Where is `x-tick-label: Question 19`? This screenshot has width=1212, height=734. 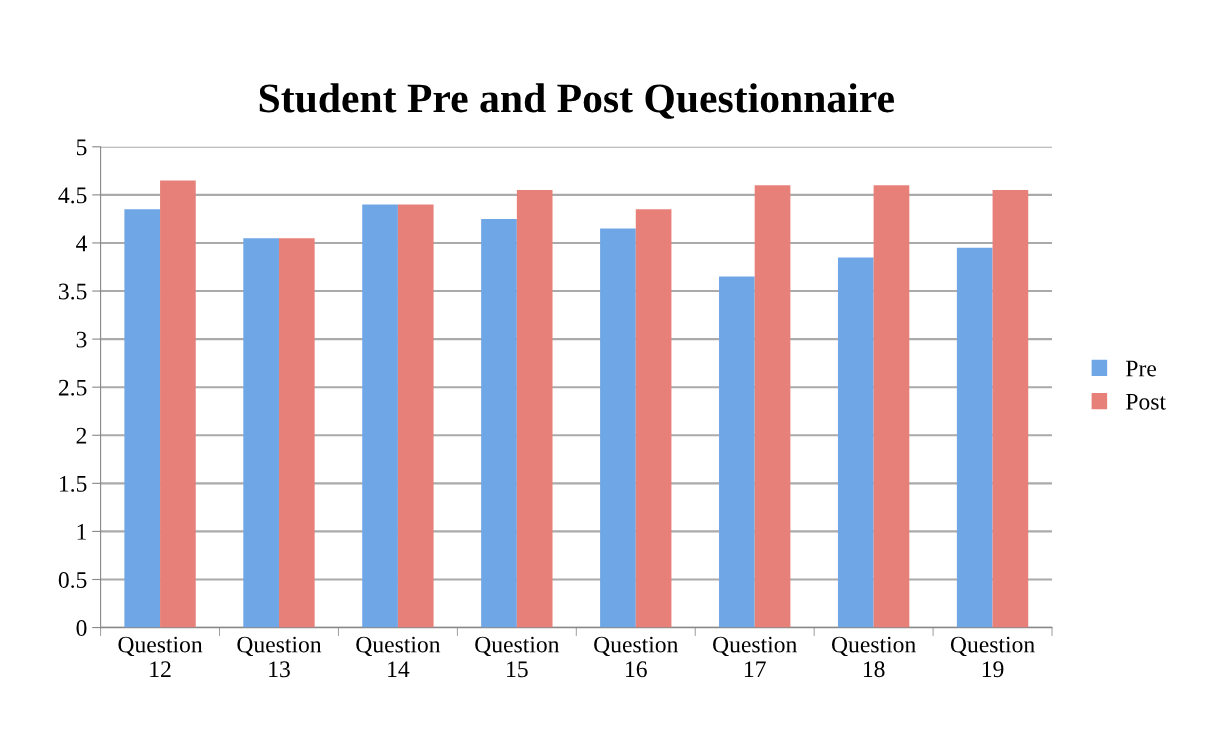 x-tick-label: Question 19 is located at coordinates (992, 657).